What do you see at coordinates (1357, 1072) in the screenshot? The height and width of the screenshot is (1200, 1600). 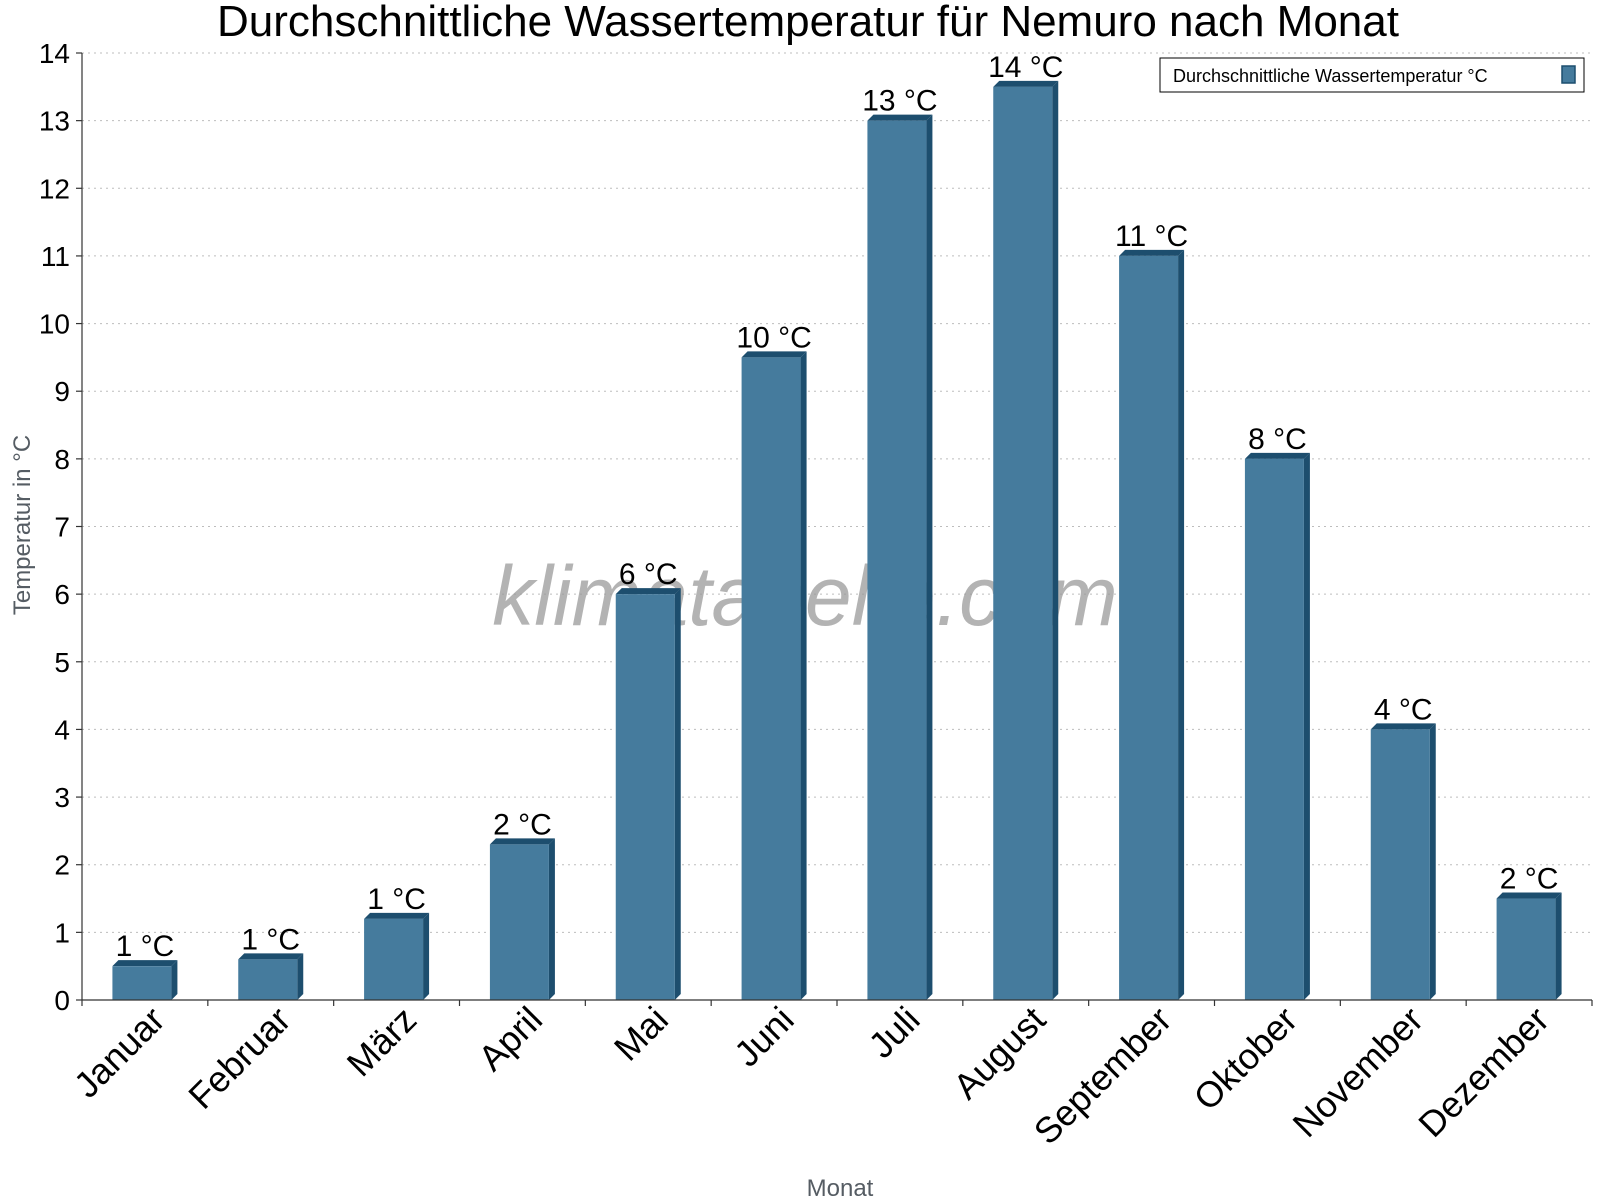 I see `x-tick-label: November` at bounding box center [1357, 1072].